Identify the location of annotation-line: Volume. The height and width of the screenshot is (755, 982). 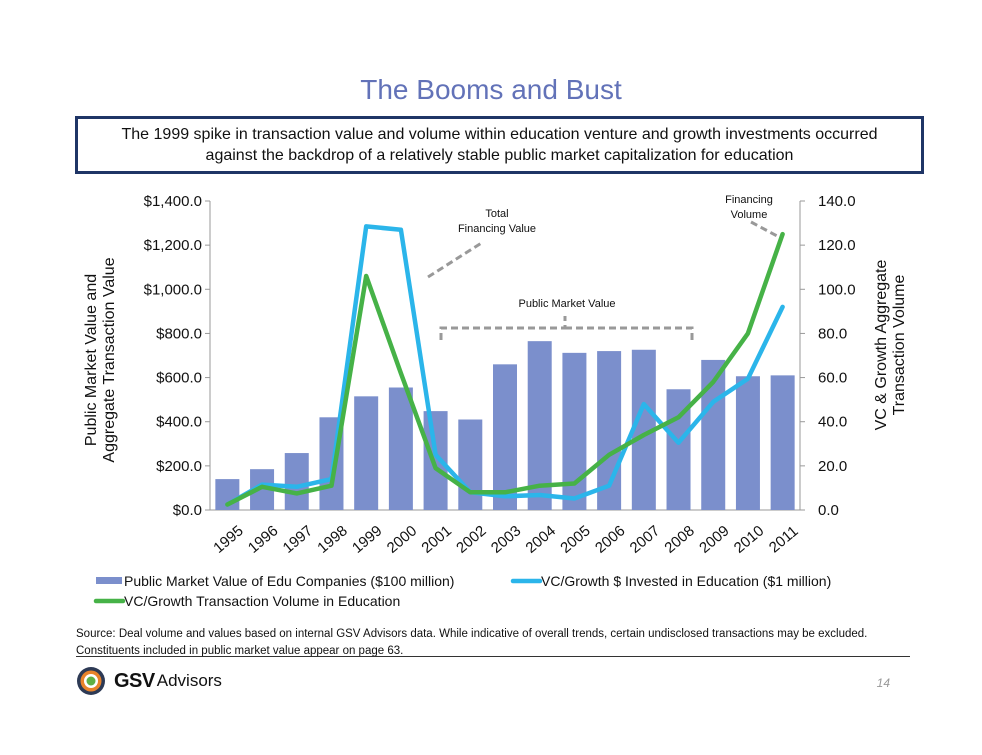
(749, 215).